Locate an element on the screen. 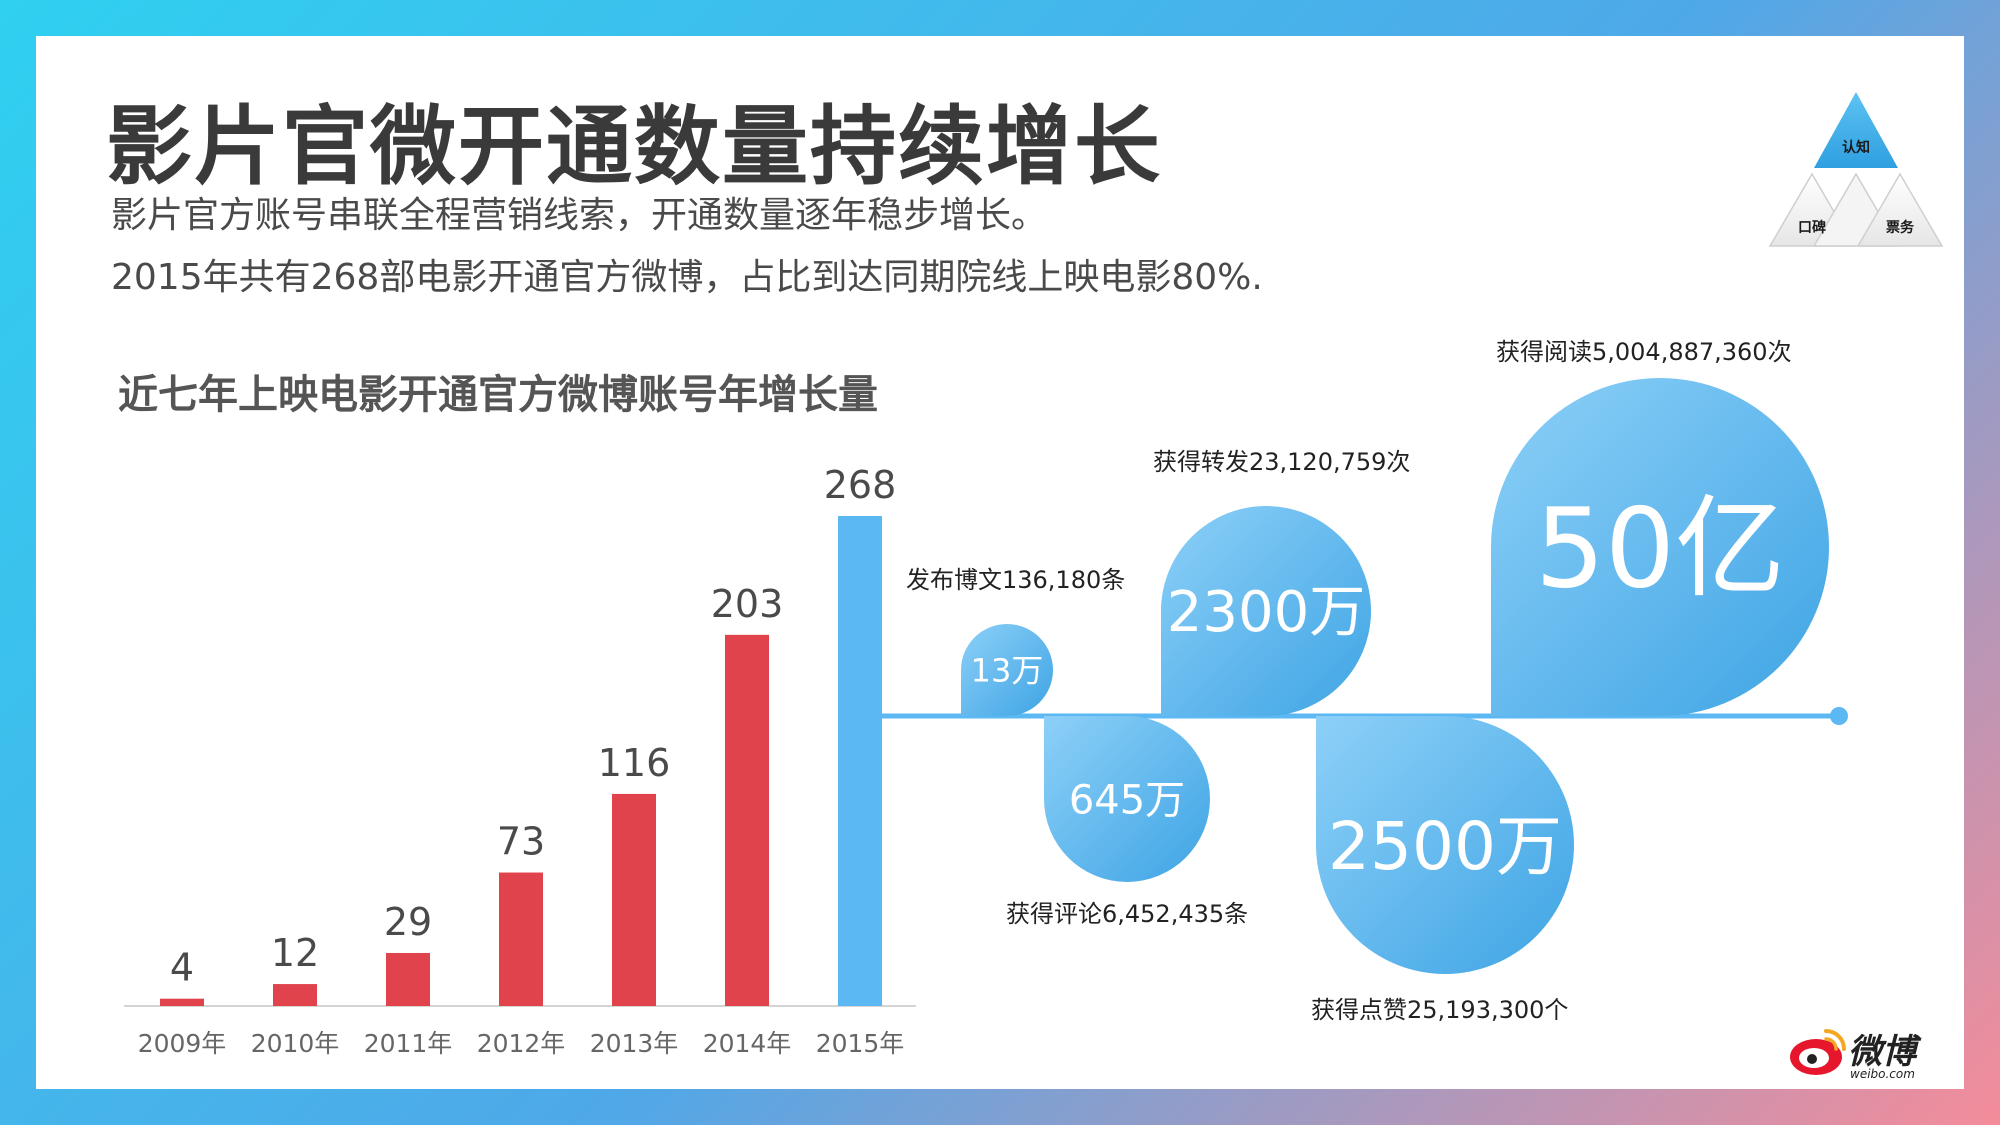 Image resolution: width=2000 pixels, height=1125 pixels. weibo-logo: 微博 weibo.com is located at coordinates (1856, 1055).